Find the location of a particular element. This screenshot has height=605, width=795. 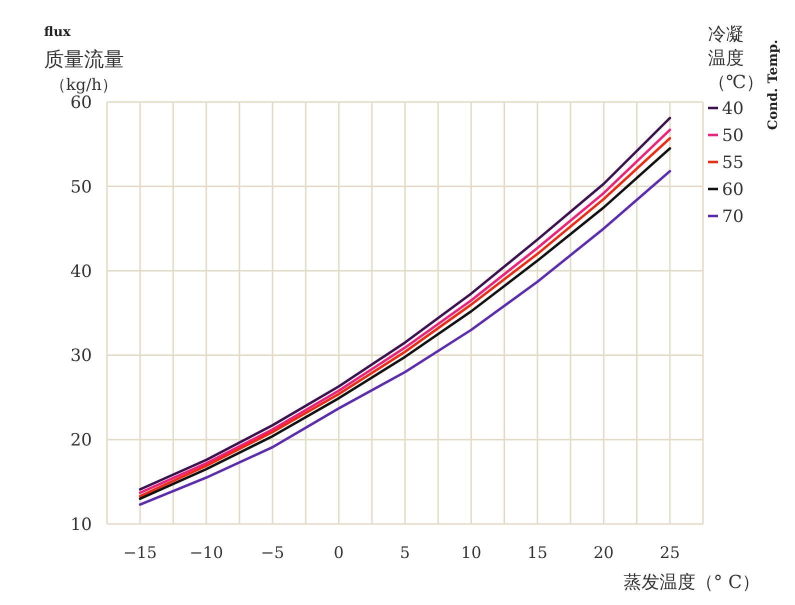

x-axis-title: 蒸发温度（° C） is located at coordinates (692, 582).